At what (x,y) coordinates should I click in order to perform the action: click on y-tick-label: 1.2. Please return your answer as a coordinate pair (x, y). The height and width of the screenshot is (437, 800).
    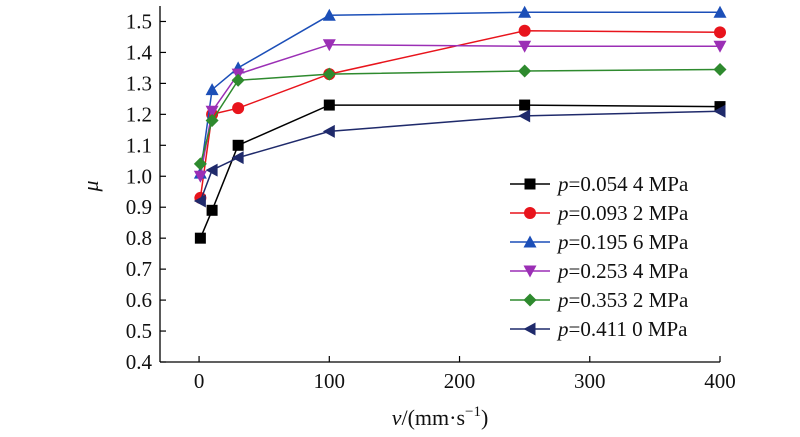
    Looking at the image, I should click on (139, 114).